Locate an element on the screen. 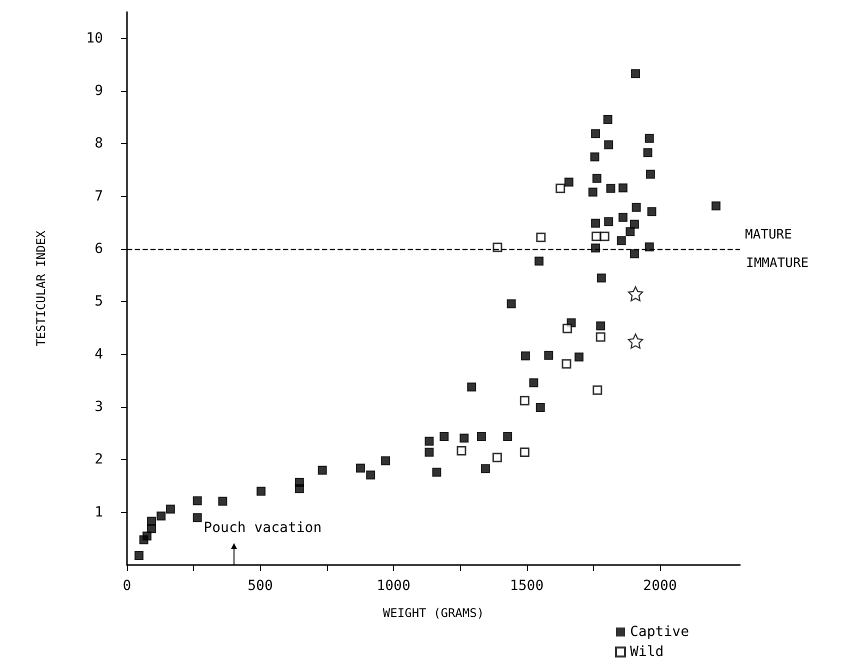 This screenshot has height=668, width=844. x-tick-label: 1000 is located at coordinates (393, 586).